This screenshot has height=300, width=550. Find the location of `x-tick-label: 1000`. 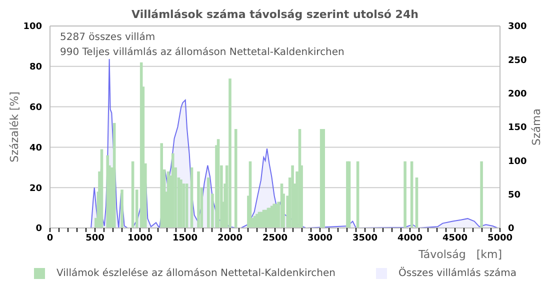

x-tick-label: 1000 is located at coordinates (140, 238).